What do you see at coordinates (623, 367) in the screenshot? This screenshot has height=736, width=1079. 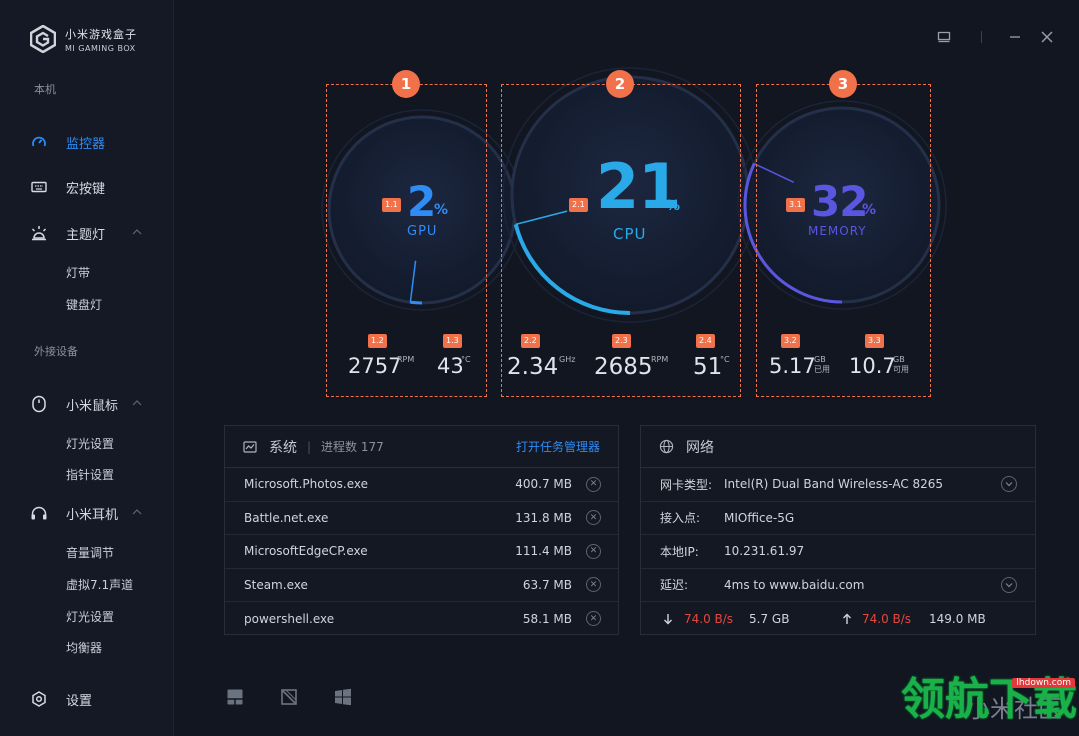 I see `cpu-fan-rpm: 2685` at bounding box center [623, 367].